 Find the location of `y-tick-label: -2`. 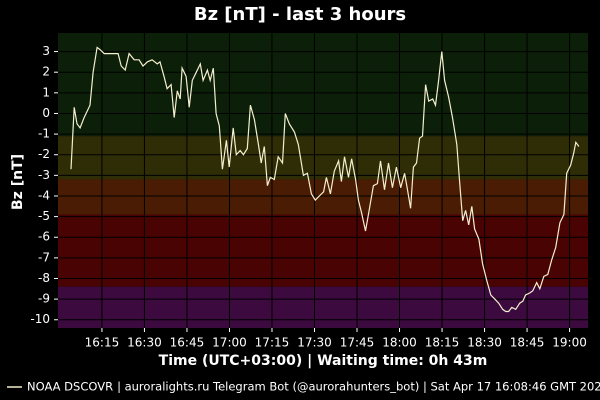

y-tick-label: -2 is located at coordinates (44, 154).